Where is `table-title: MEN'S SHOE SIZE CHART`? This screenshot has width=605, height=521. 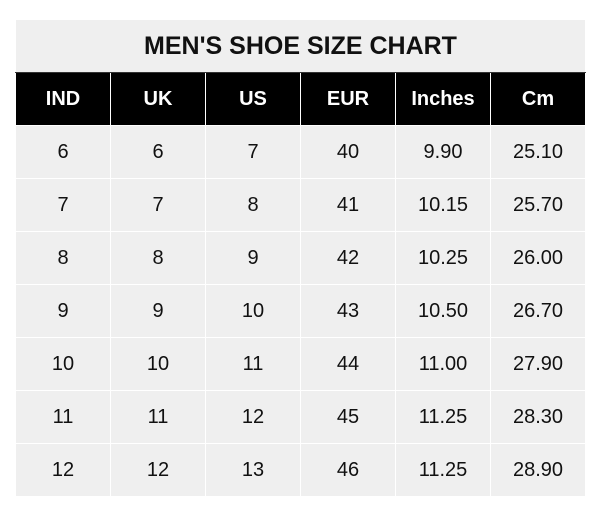
table-title: MEN'S SHOE SIZE CHART is located at coordinates (300, 46).